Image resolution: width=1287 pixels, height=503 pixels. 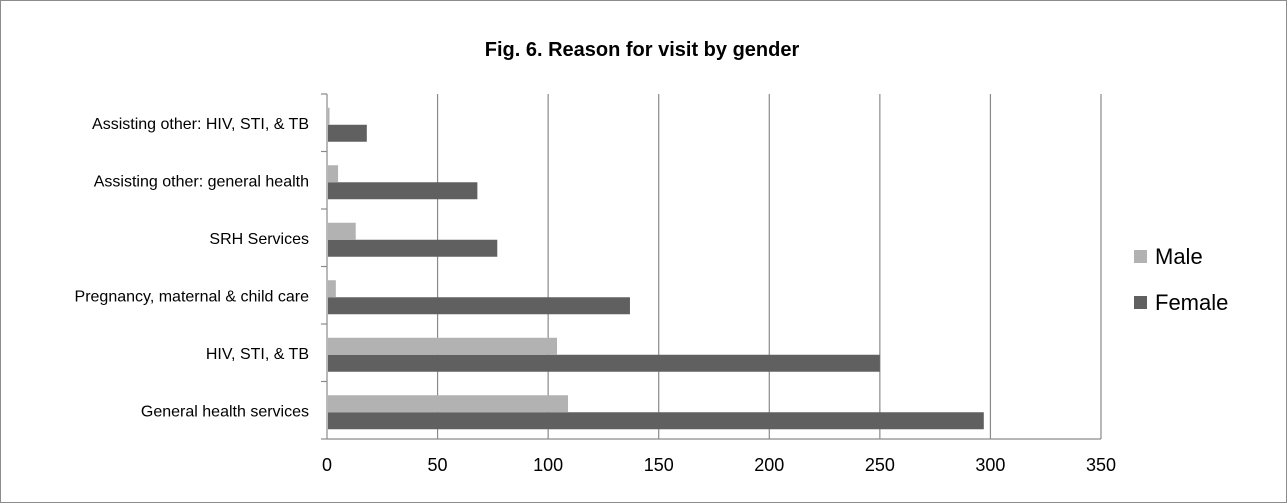 I want to click on x-tick-label: 150, so click(x=659, y=465).